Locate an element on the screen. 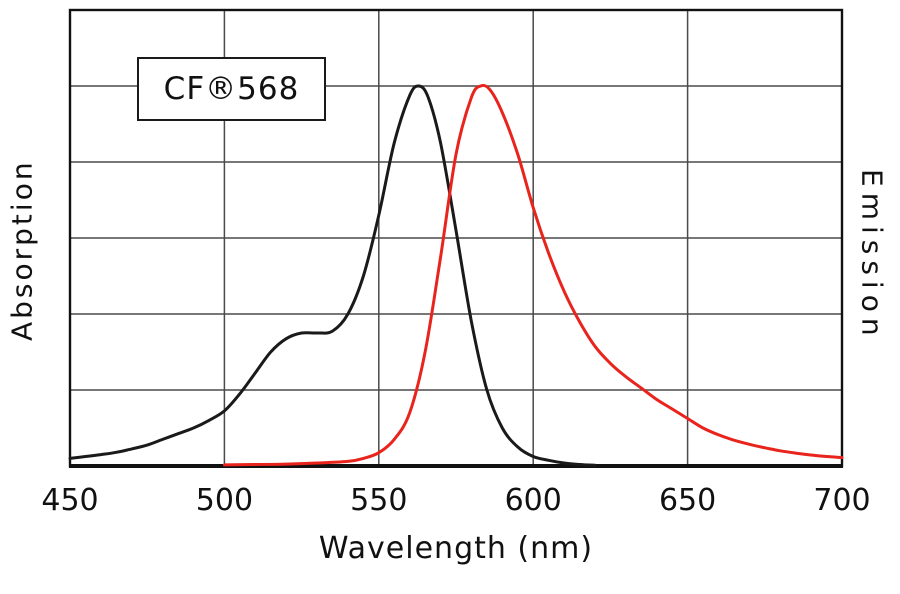 The image size is (900, 594). chart-title-label: CF®568 is located at coordinates (231, 89).